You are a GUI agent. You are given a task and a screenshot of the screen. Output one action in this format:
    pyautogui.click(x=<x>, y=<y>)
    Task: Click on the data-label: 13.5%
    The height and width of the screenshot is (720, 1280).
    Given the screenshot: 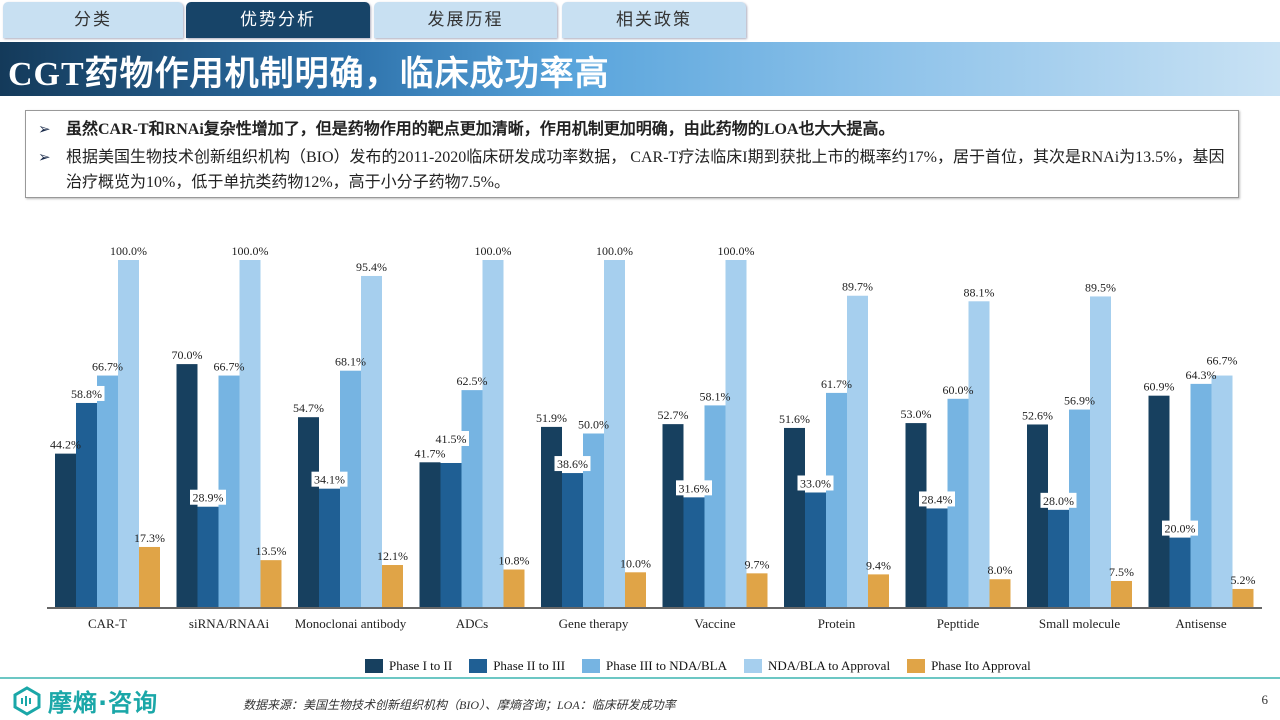 What is the action you would take?
    pyautogui.click(x=271, y=551)
    